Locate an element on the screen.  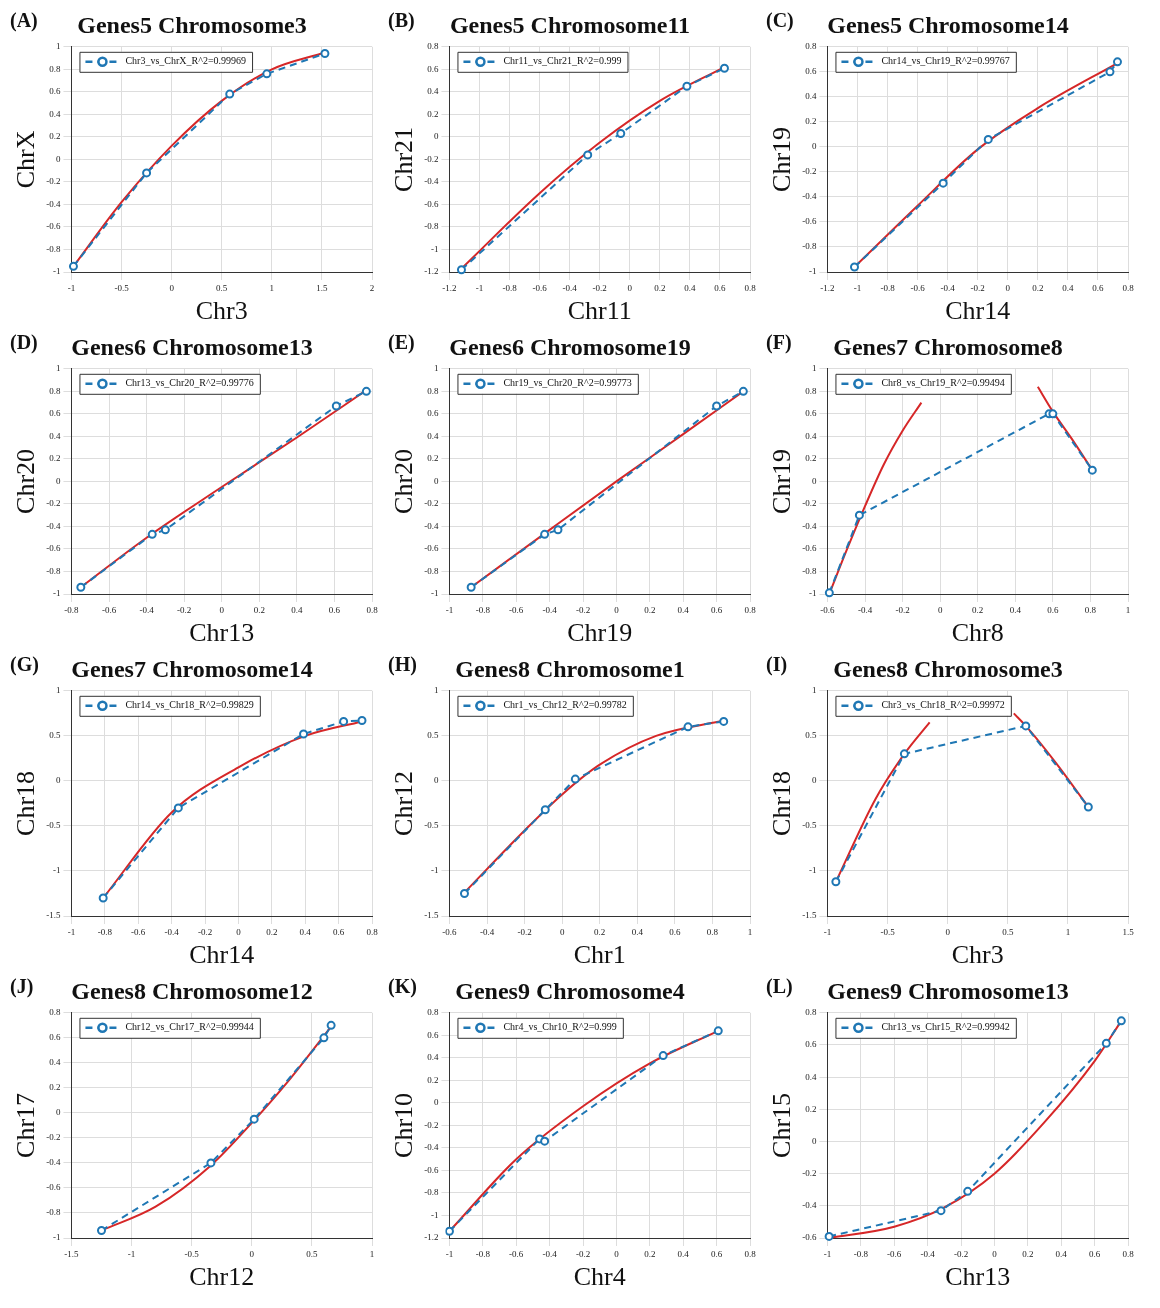
text: (H) is located at coordinates (402, 665).